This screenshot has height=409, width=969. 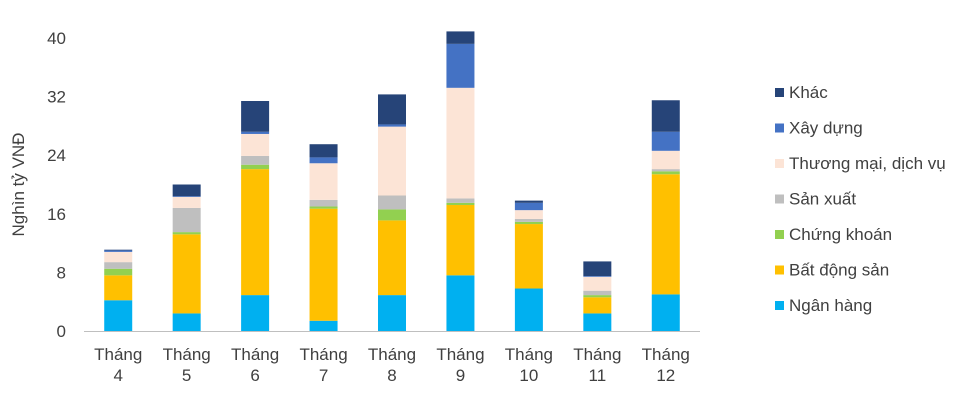 What do you see at coordinates (56, 214) in the screenshot?
I see `y-tick-label: 16` at bounding box center [56, 214].